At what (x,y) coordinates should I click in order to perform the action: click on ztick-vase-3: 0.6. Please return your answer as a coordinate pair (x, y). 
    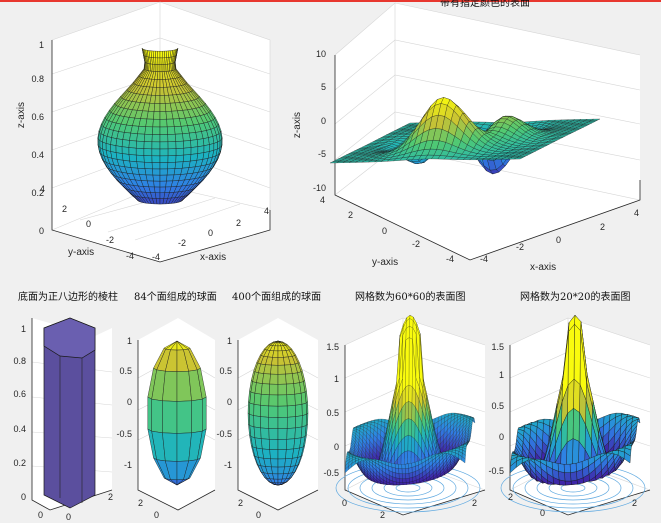
    Looking at the image, I should click on (37, 117).